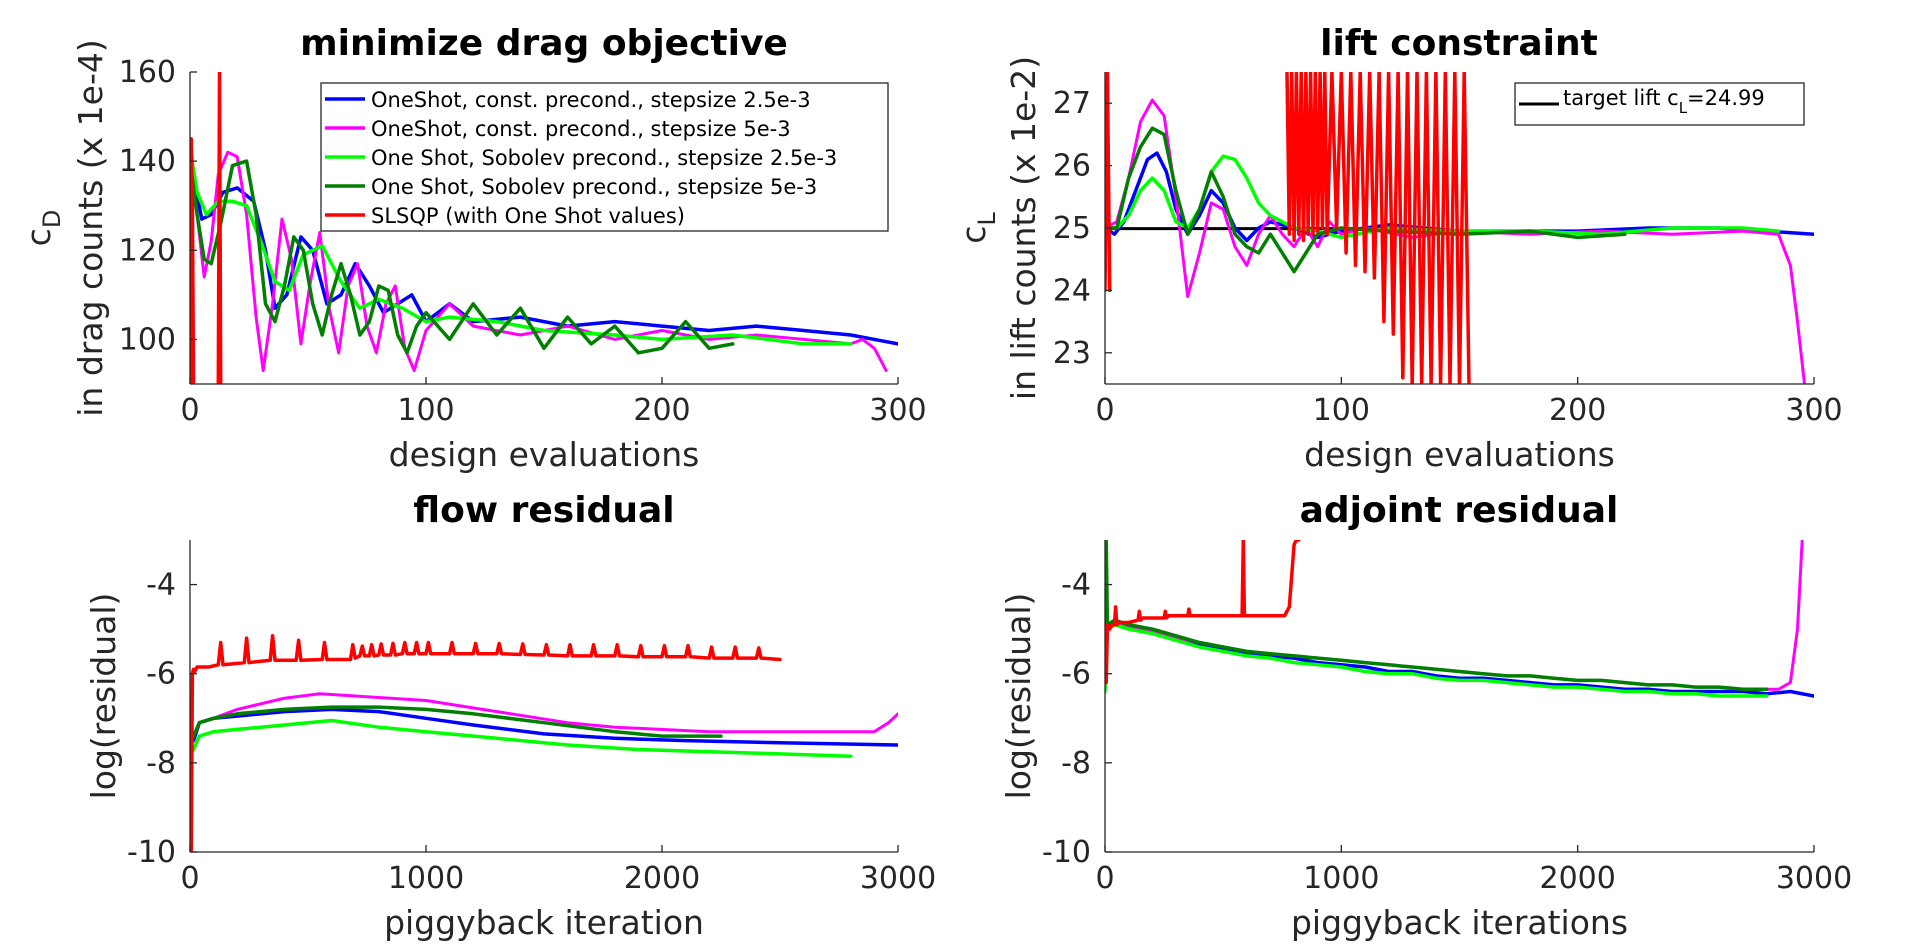 Image resolution: width=1920 pixels, height=945 pixels. I want to click on chart-title: minimize drag objective, so click(544, 43).